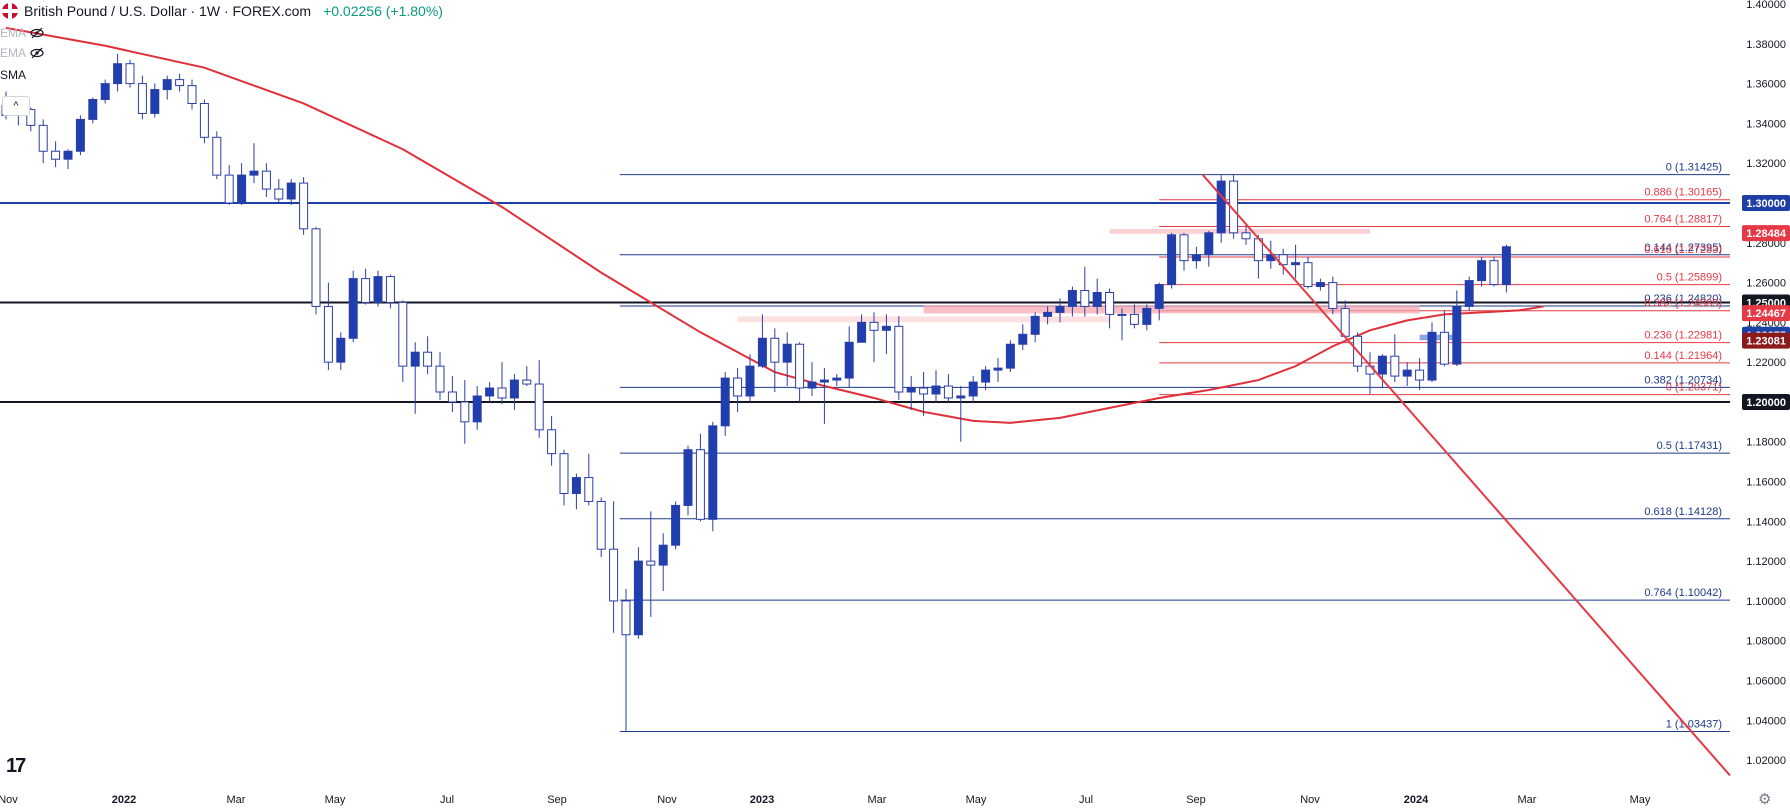  What do you see at coordinates (1171, 309) in the screenshot?
I see `resistance-zone` at bounding box center [1171, 309].